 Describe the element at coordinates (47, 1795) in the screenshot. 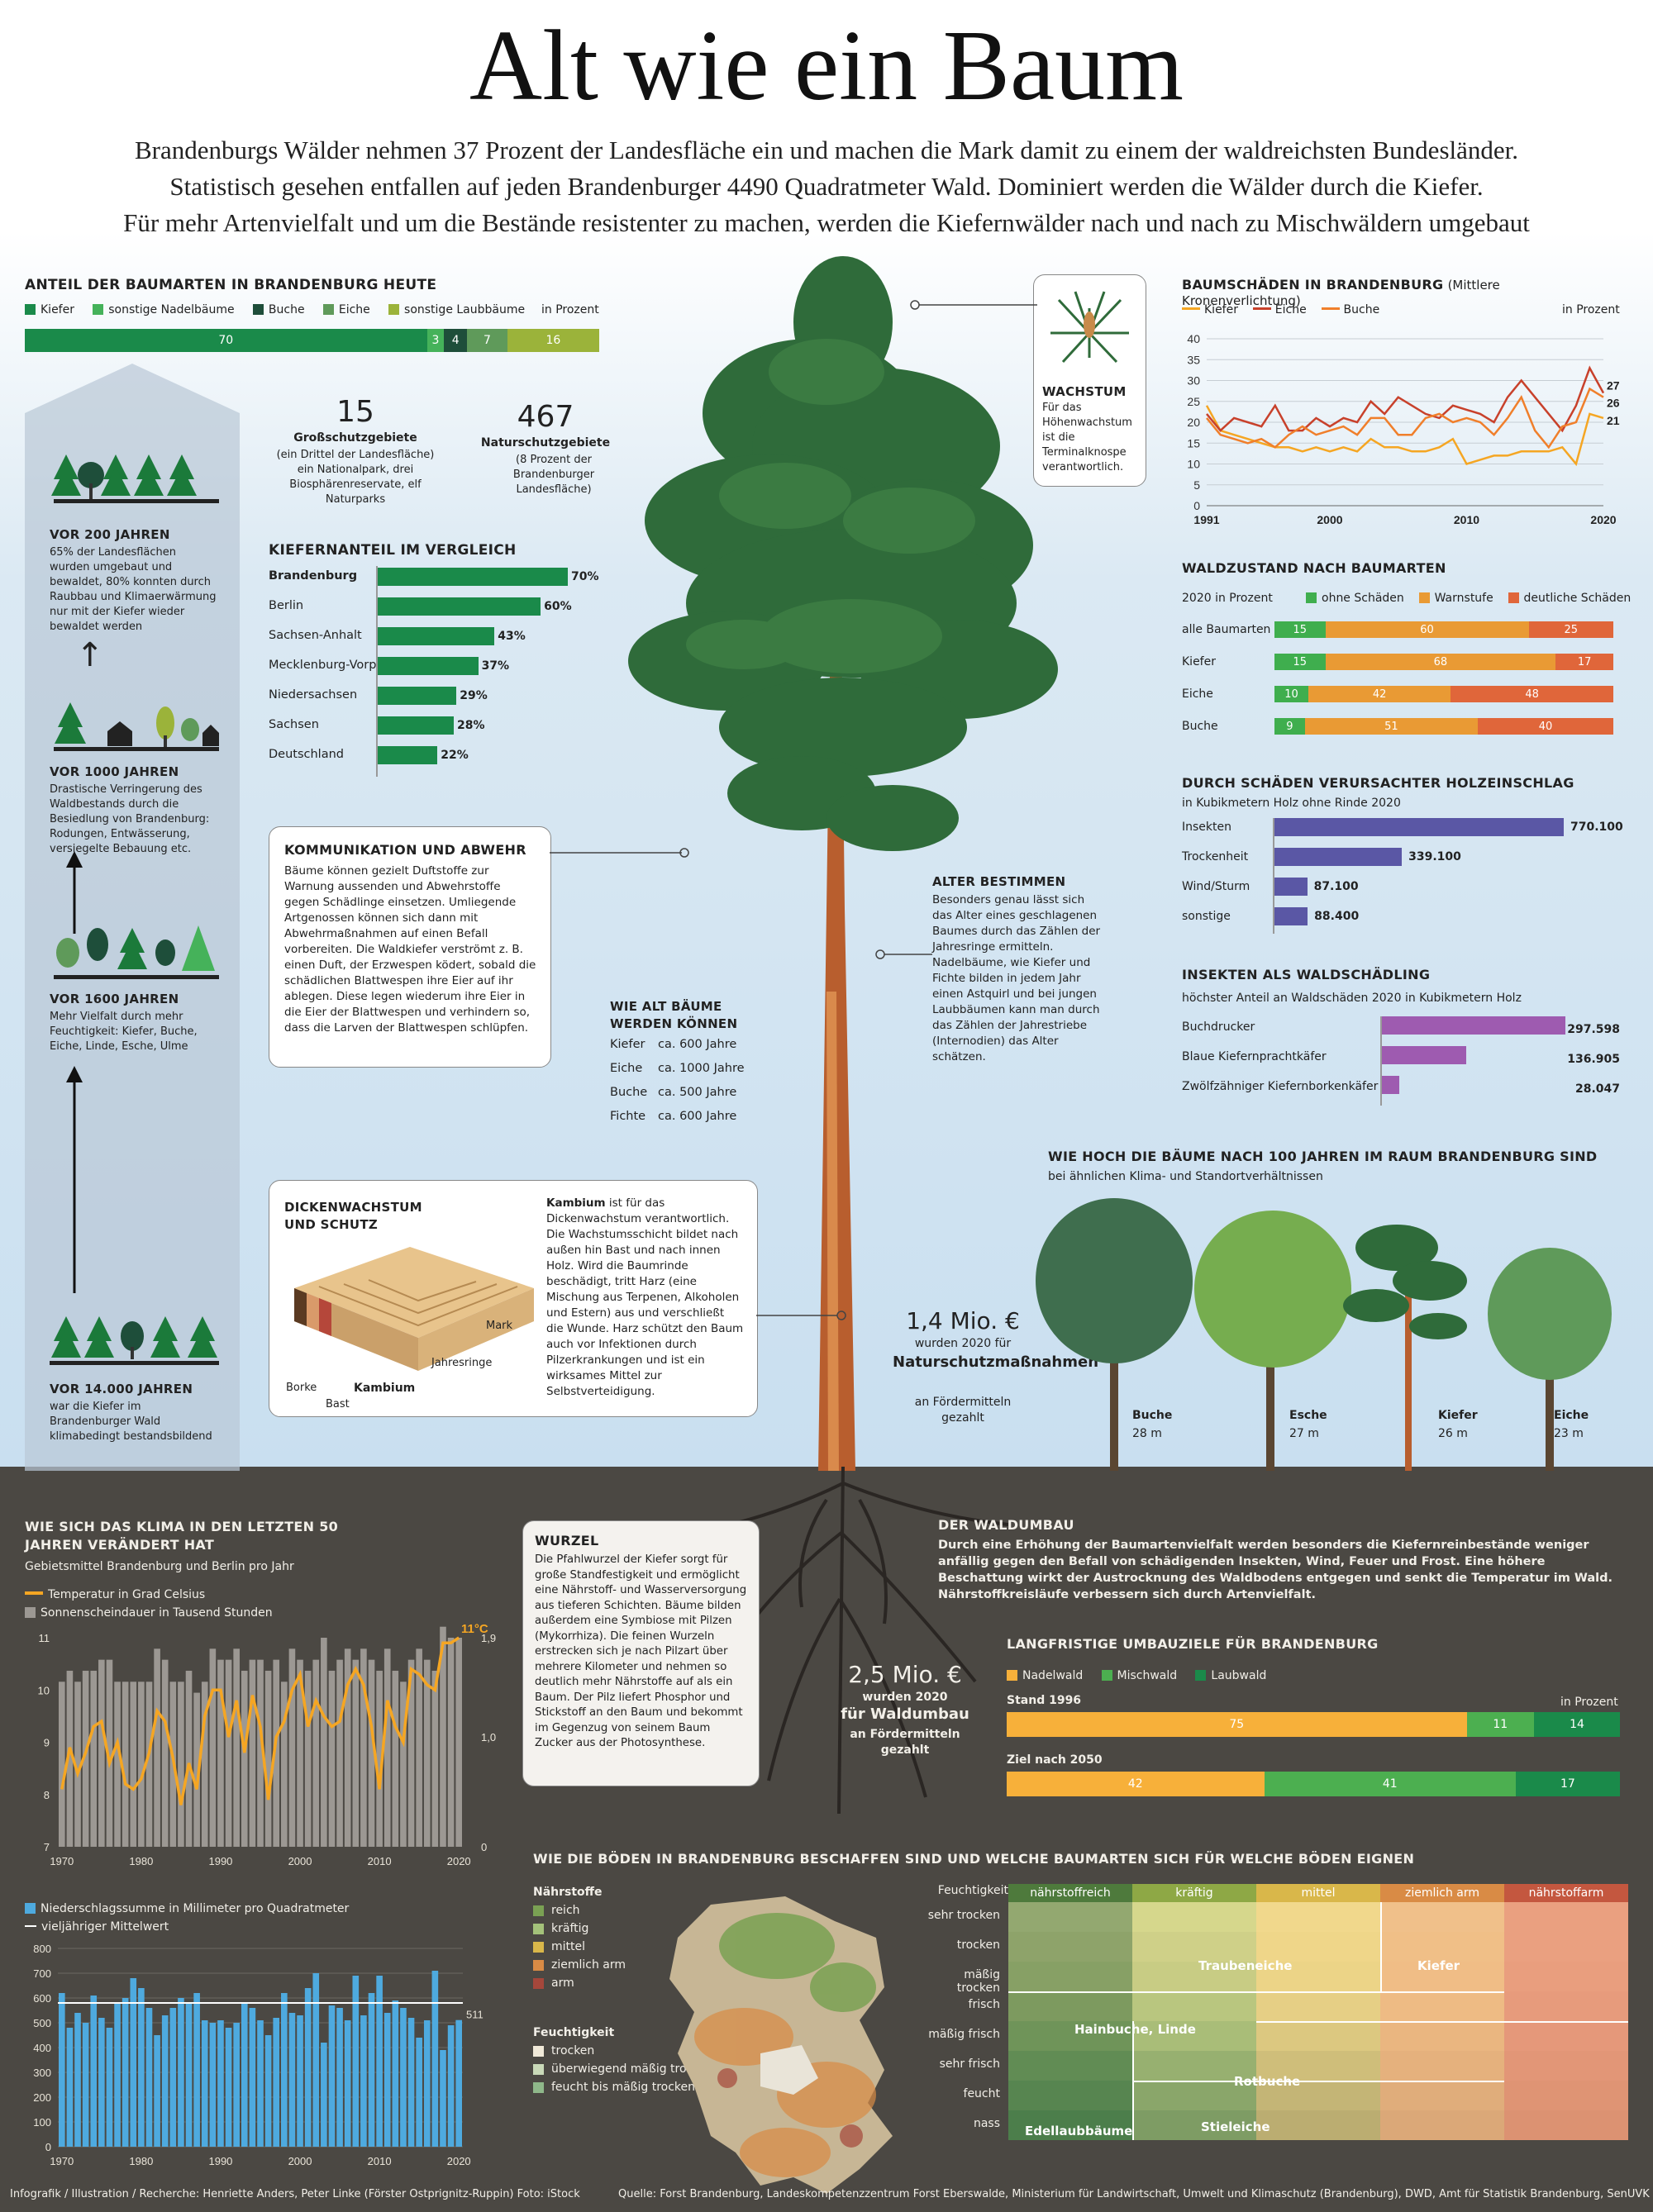

I see `left-tick-label: 8` at that location.